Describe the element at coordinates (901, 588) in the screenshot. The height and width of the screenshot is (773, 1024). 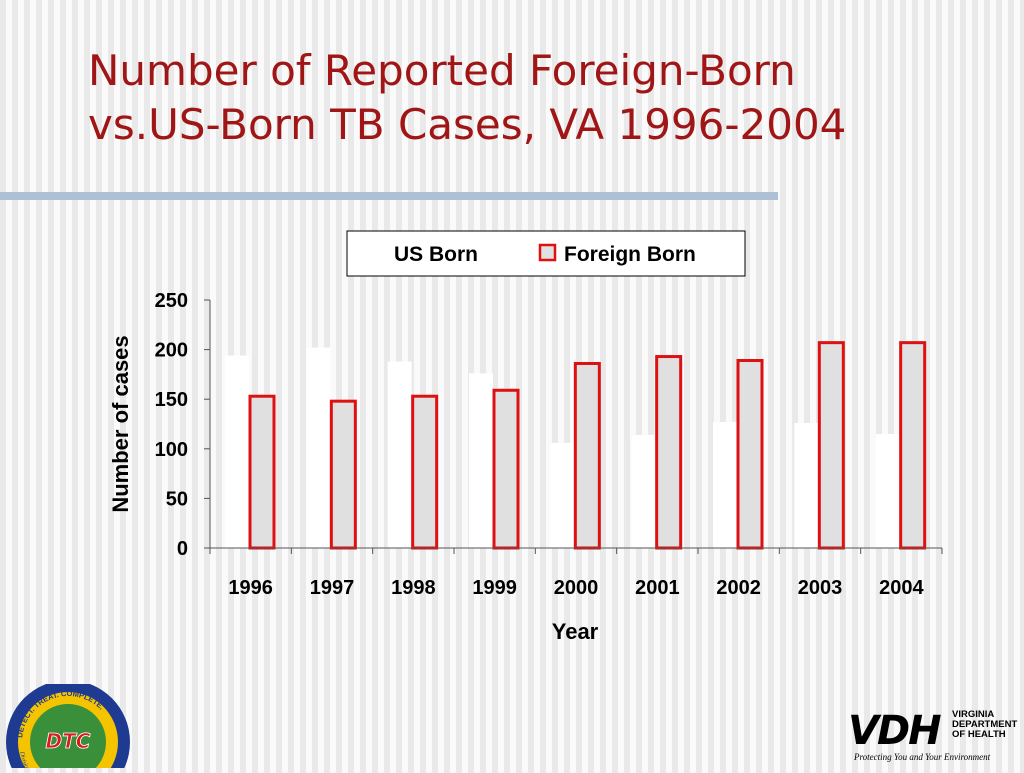
I see `x-tick-label-2004: 2004` at that location.